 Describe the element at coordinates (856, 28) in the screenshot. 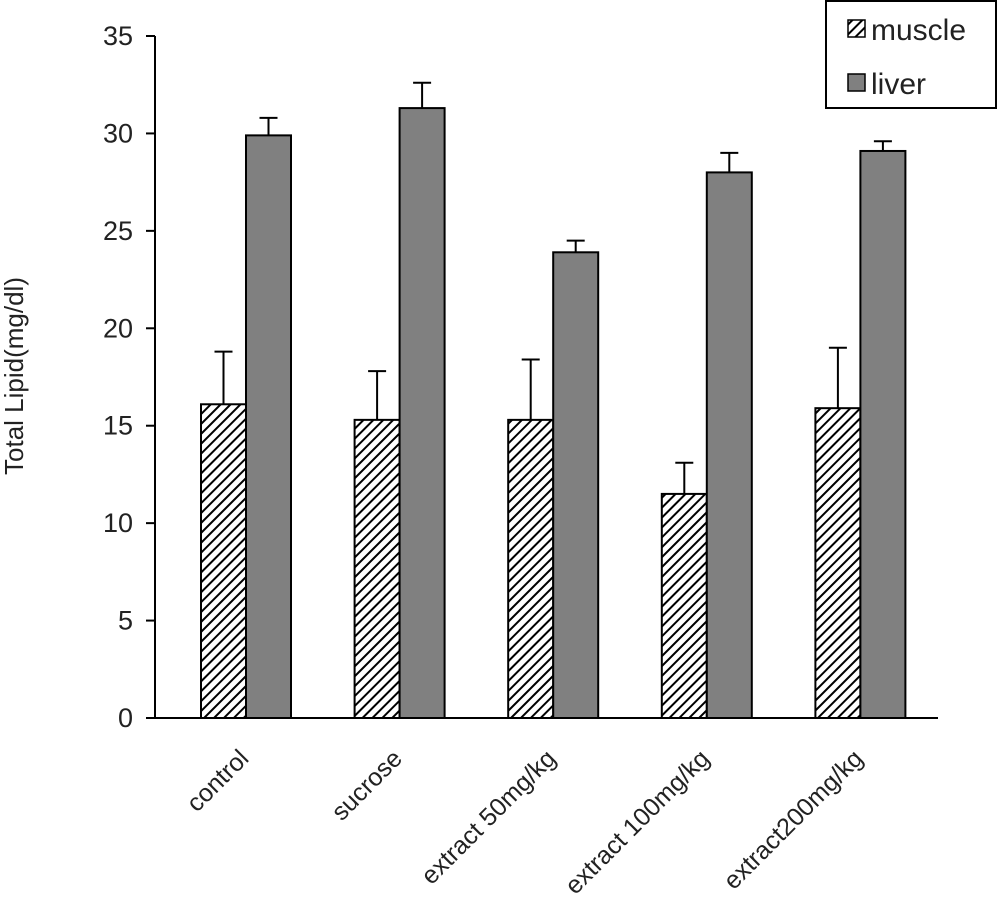

I see `legend-swatch-muscle` at that location.